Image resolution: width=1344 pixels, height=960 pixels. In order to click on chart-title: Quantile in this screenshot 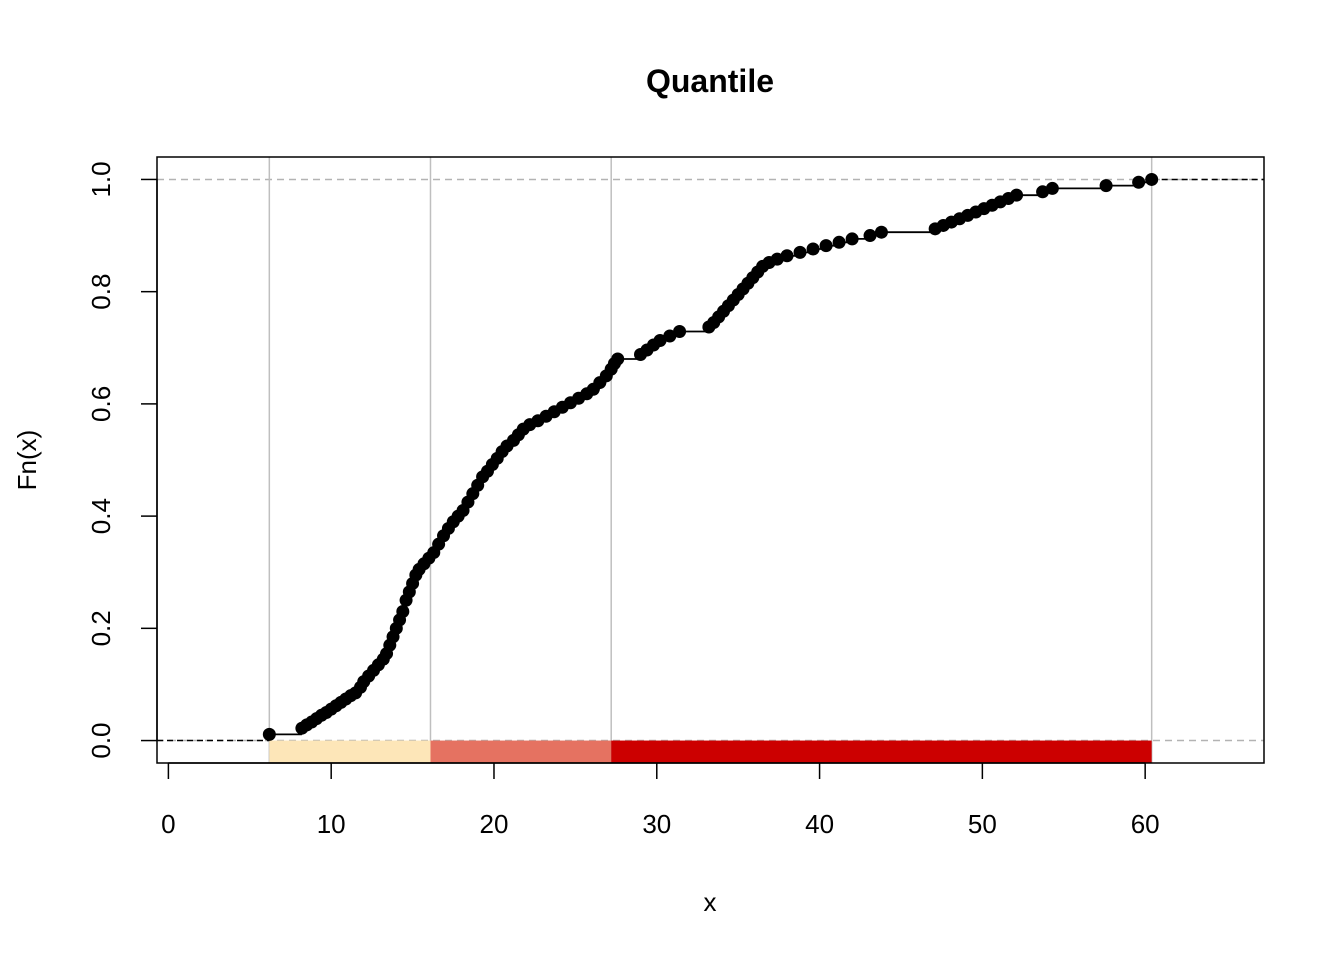, I will do `click(710, 81)`.